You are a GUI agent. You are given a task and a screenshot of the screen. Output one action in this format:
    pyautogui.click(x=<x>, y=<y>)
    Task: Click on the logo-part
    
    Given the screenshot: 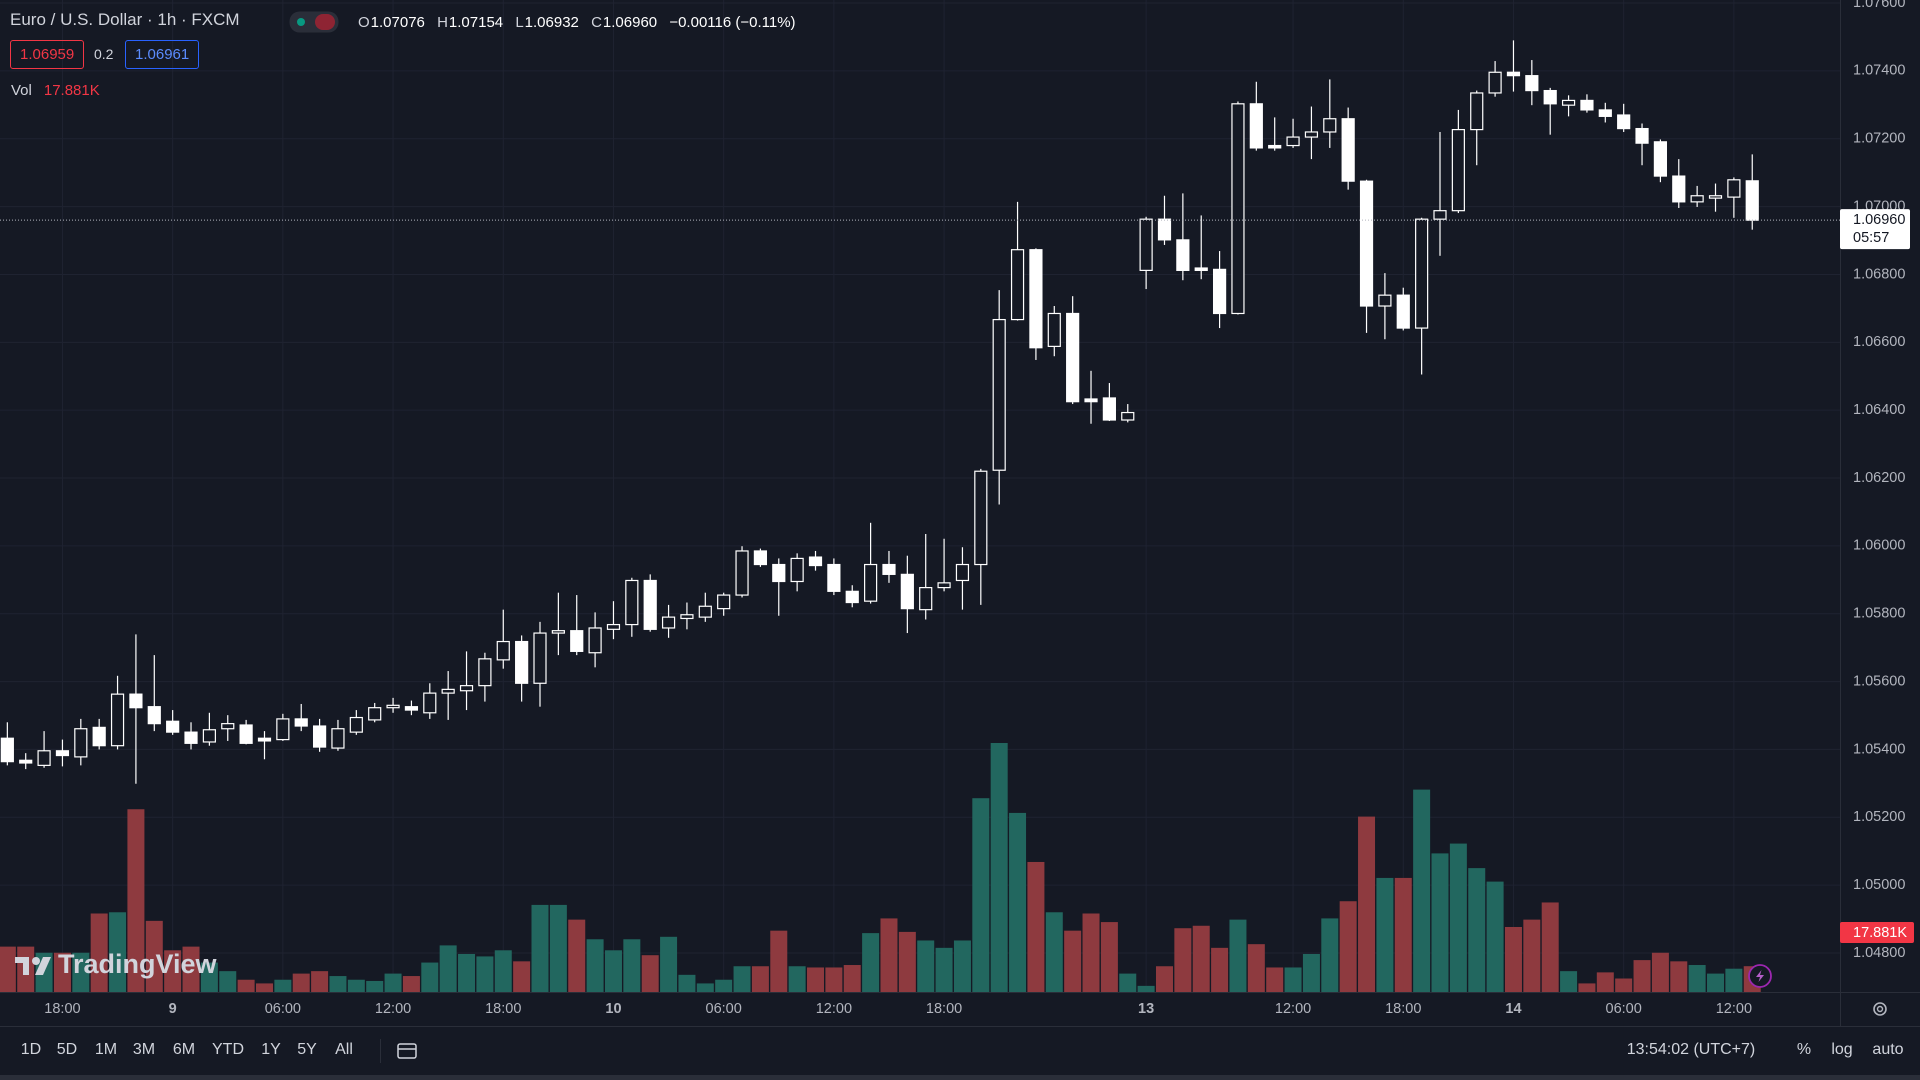 What is the action you would take?
    pyautogui.click(x=26, y=966)
    